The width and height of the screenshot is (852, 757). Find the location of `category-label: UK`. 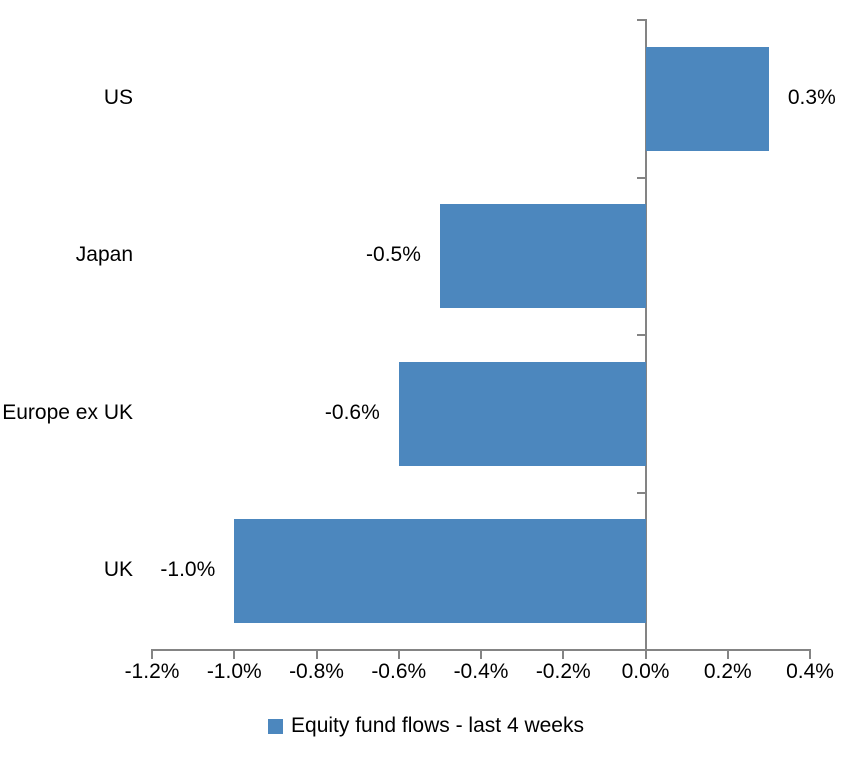

category-label: UK is located at coordinates (118, 570).